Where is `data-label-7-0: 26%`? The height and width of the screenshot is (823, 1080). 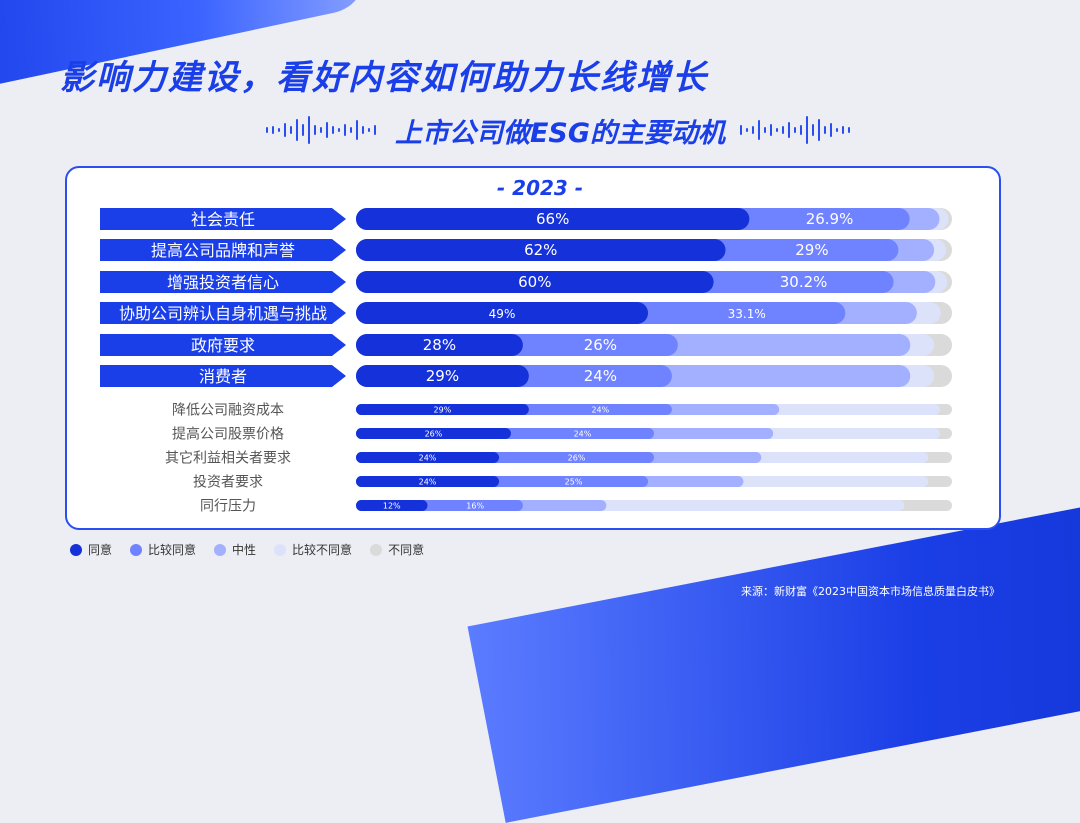 data-label-7-0: 26% is located at coordinates (434, 434).